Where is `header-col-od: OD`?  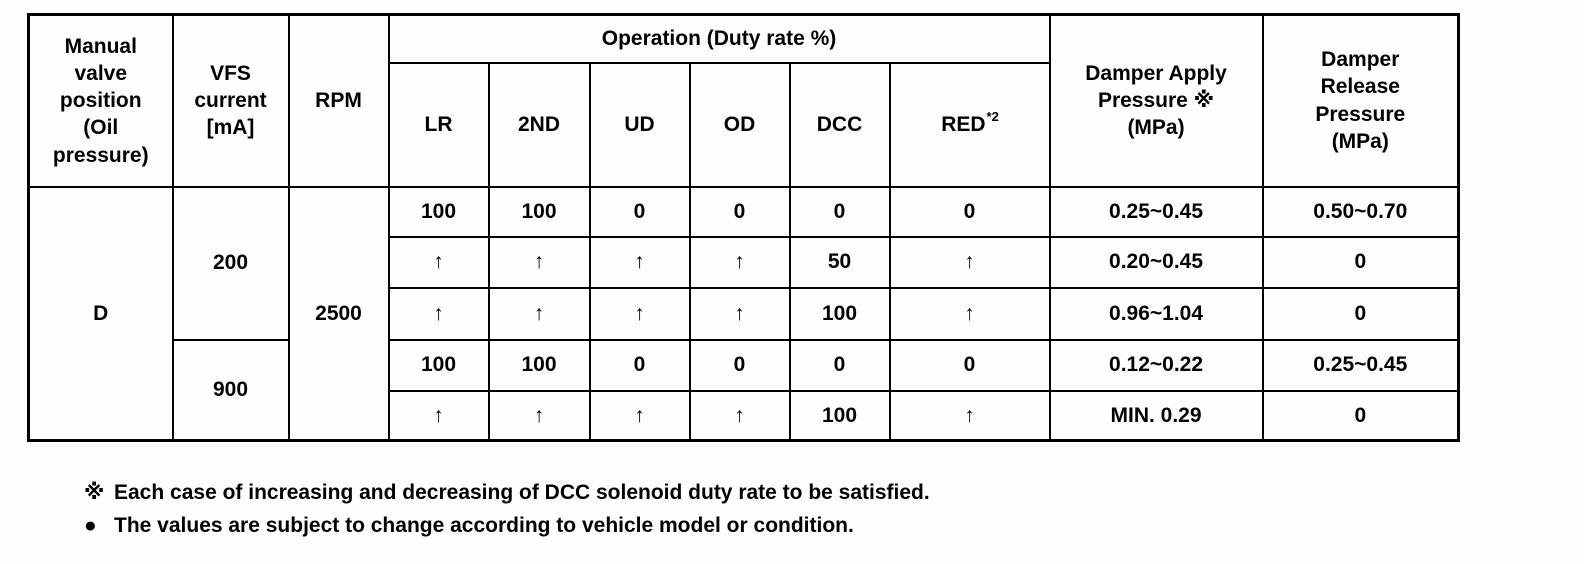 header-col-od: OD is located at coordinates (739, 124).